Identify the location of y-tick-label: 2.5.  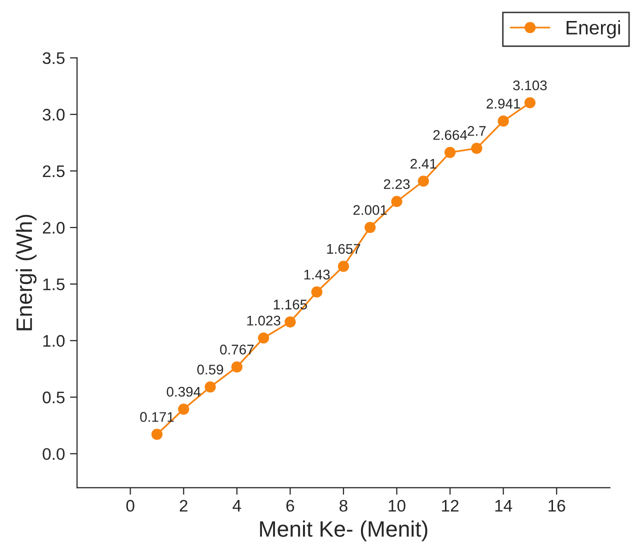
(53, 171).